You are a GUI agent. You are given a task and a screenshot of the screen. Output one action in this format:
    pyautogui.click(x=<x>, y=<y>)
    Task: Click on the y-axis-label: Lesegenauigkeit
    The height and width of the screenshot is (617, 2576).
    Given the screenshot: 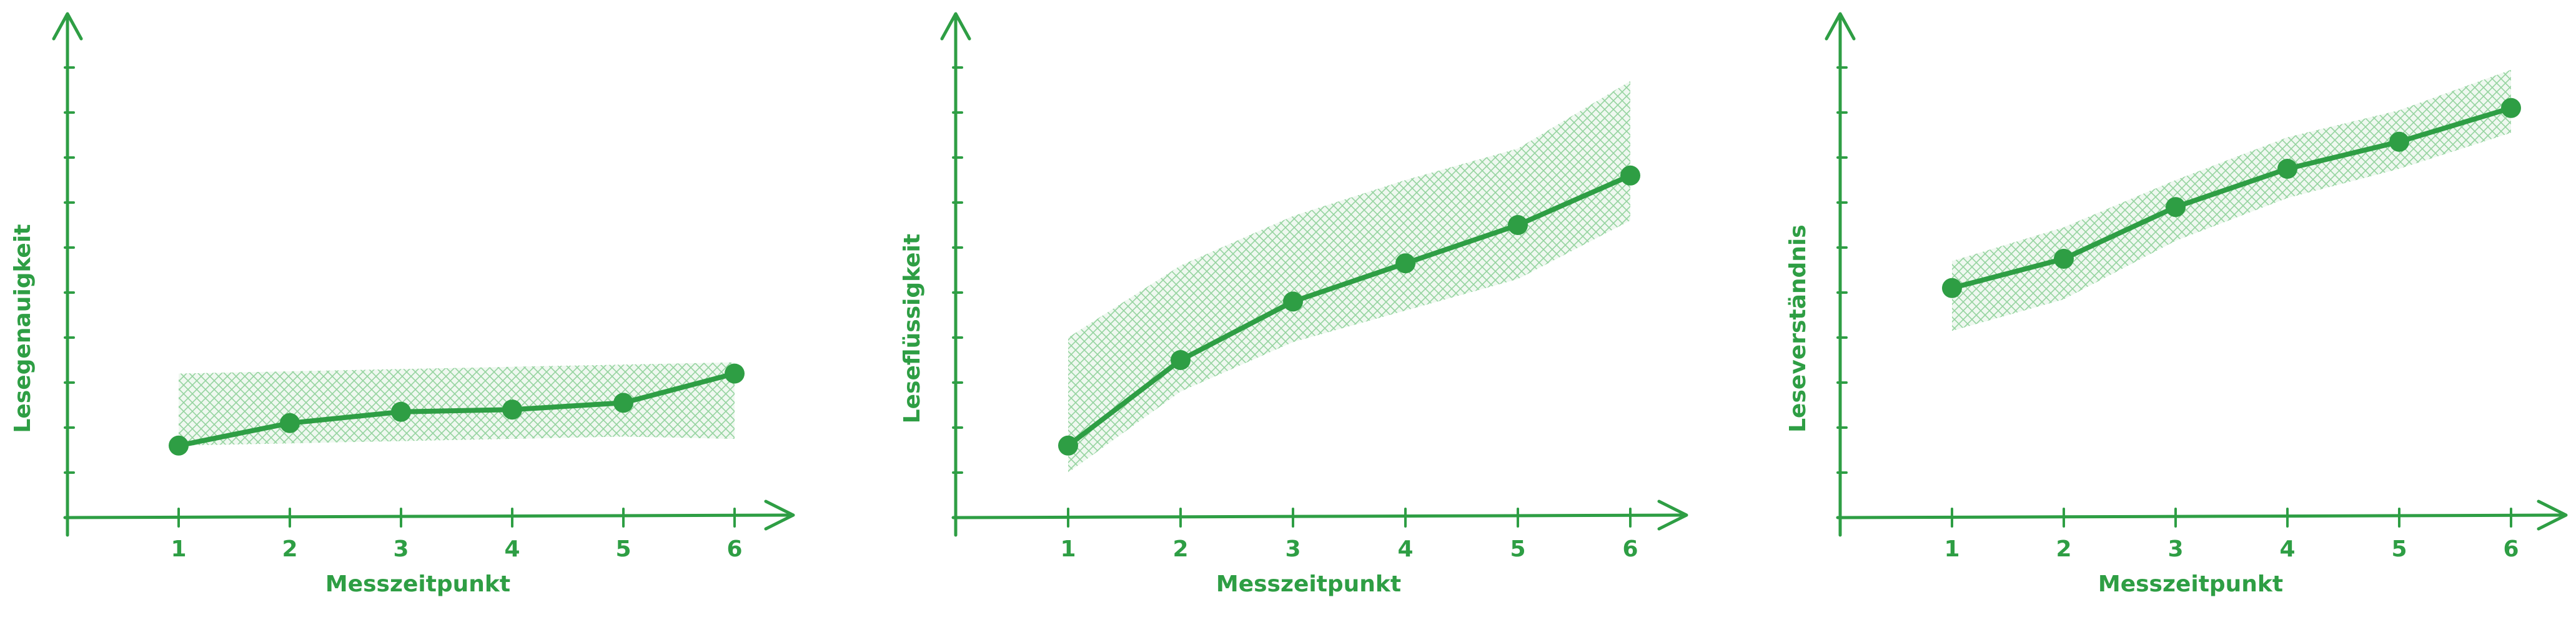 What is the action you would take?
    pyautogui.click(x=23, y=328)
    